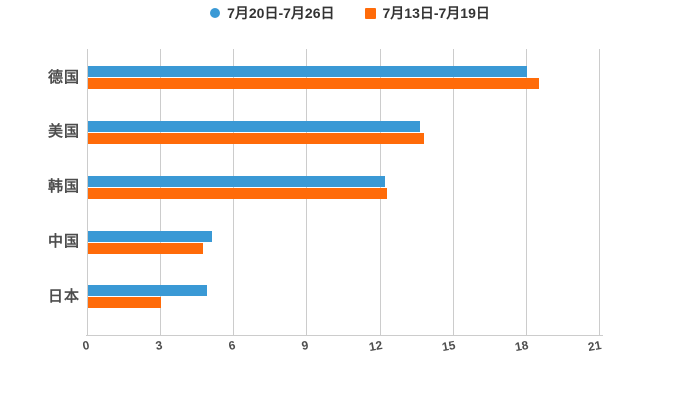 This screenshot has height=400, width=700. Describe the element at coordinates (256, 138) in the screenshot. I see `bar-美国-series-1` at that location.